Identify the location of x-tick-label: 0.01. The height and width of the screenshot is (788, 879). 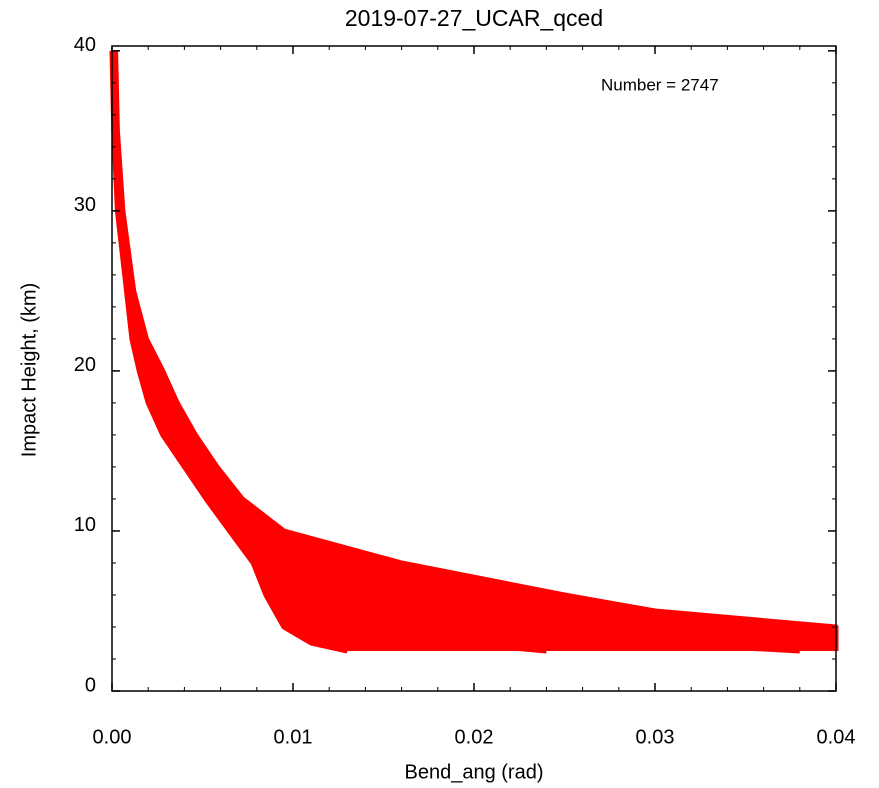
(293, 737).